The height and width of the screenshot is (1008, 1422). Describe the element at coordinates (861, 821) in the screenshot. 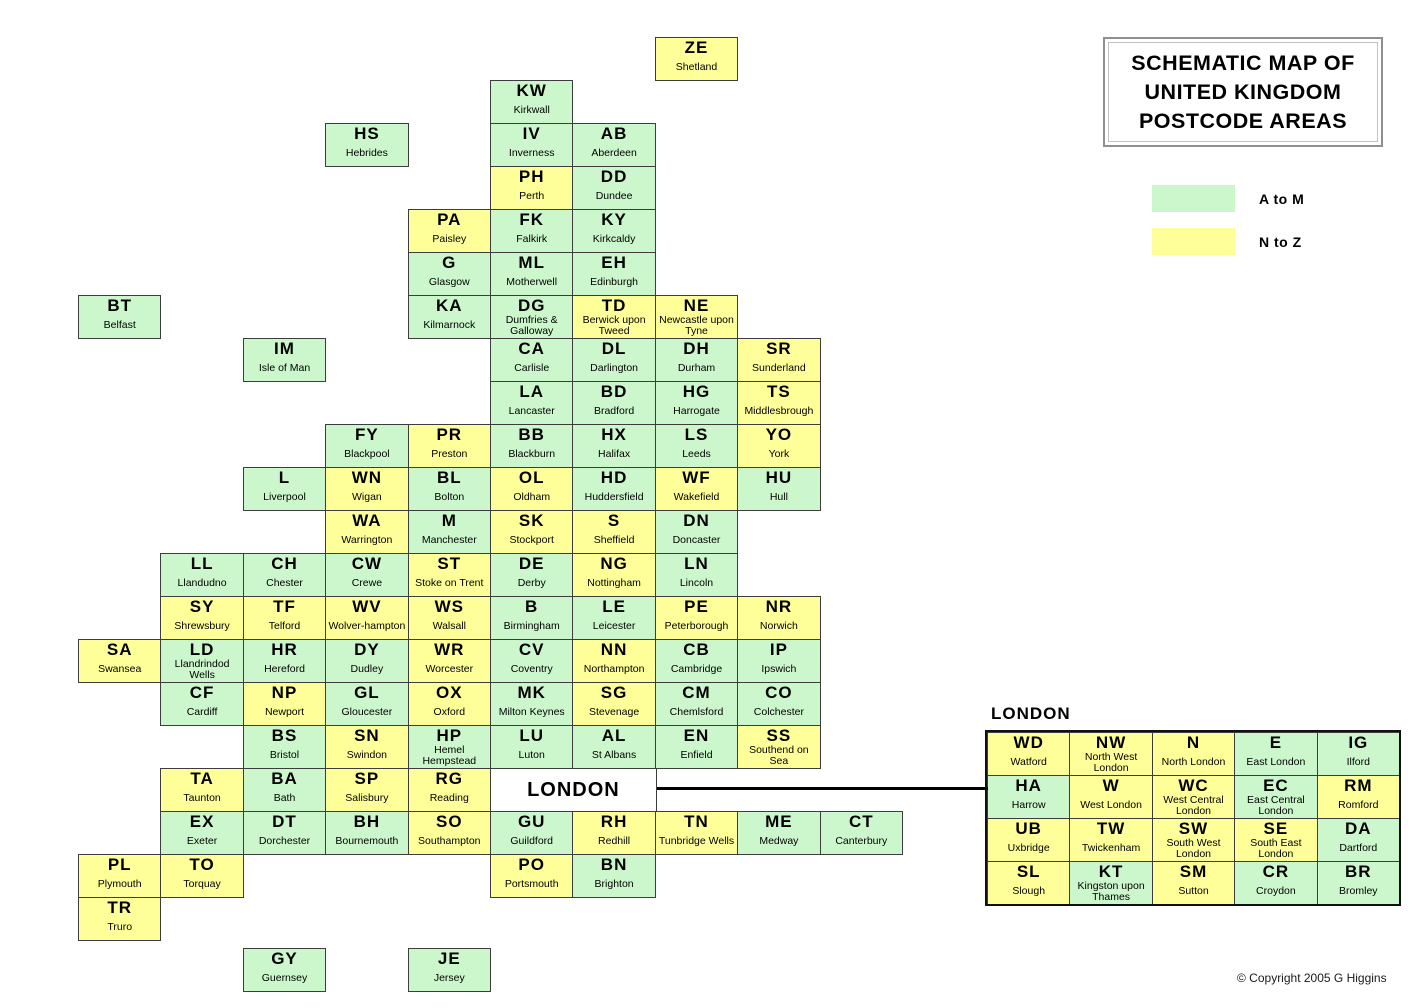

I see `postcode-code: CT` at that location.